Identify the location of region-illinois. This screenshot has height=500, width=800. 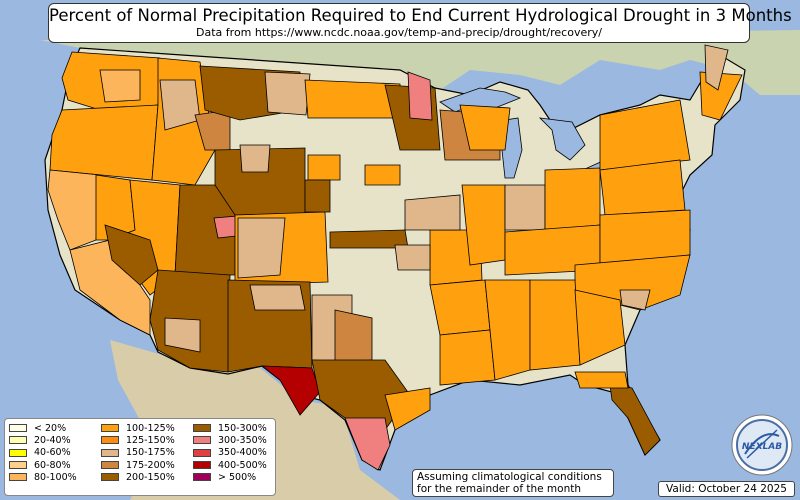
(483, 225).